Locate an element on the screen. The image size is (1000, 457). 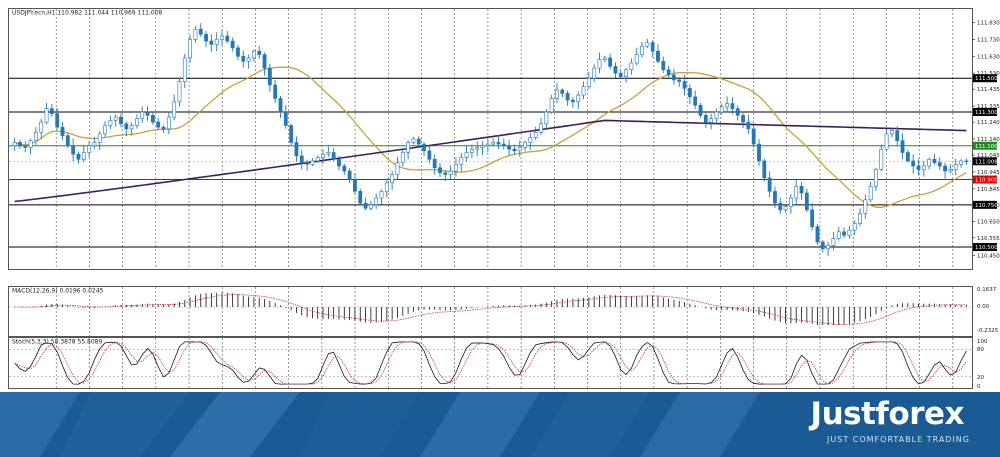
stoch-lines: 100 80 20 0 is located at coordinates (498, 364).